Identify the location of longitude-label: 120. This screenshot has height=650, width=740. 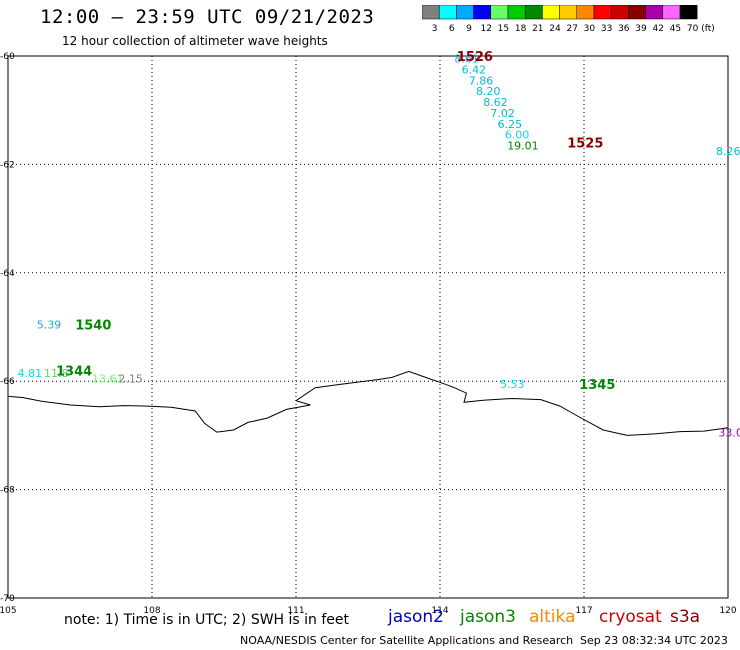
(727, 611).